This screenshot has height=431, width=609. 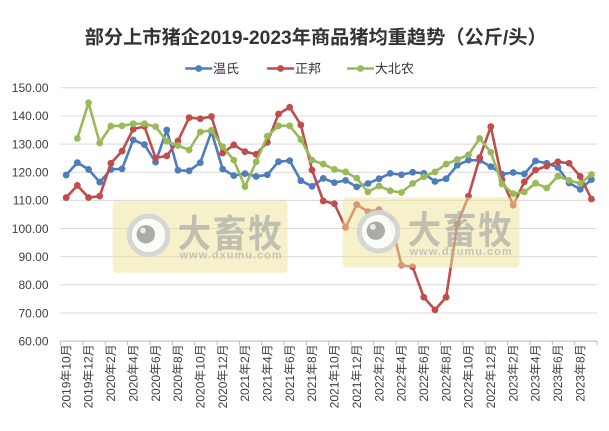 I want to click on svg-text: 140.00, so click(x=30, y=116).